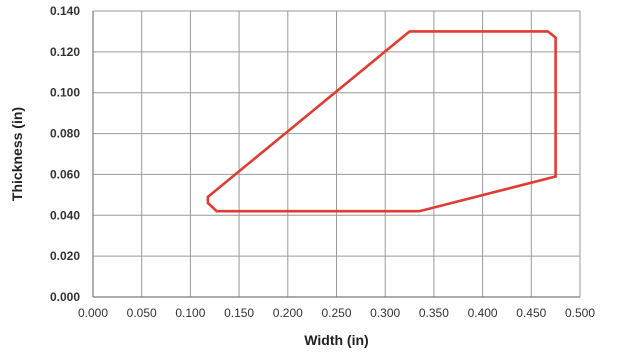 This screenshot has height=352, width=617. Describe the element at coordinates (65, 256) in the screenshot. I see `y-tick-label: 0.020` at that location.